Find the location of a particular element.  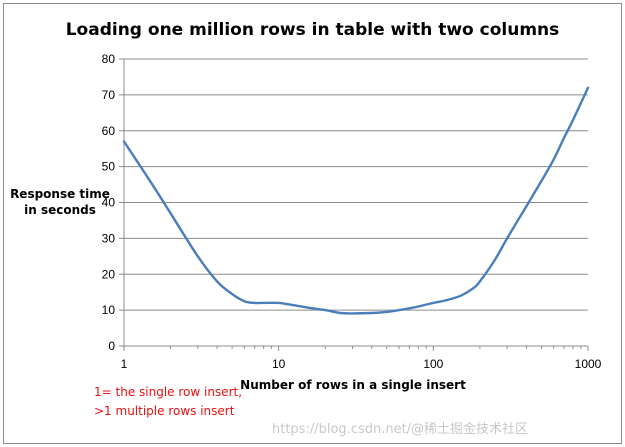

y-tick-label-70: 70 is located at coordinates (109, 95).